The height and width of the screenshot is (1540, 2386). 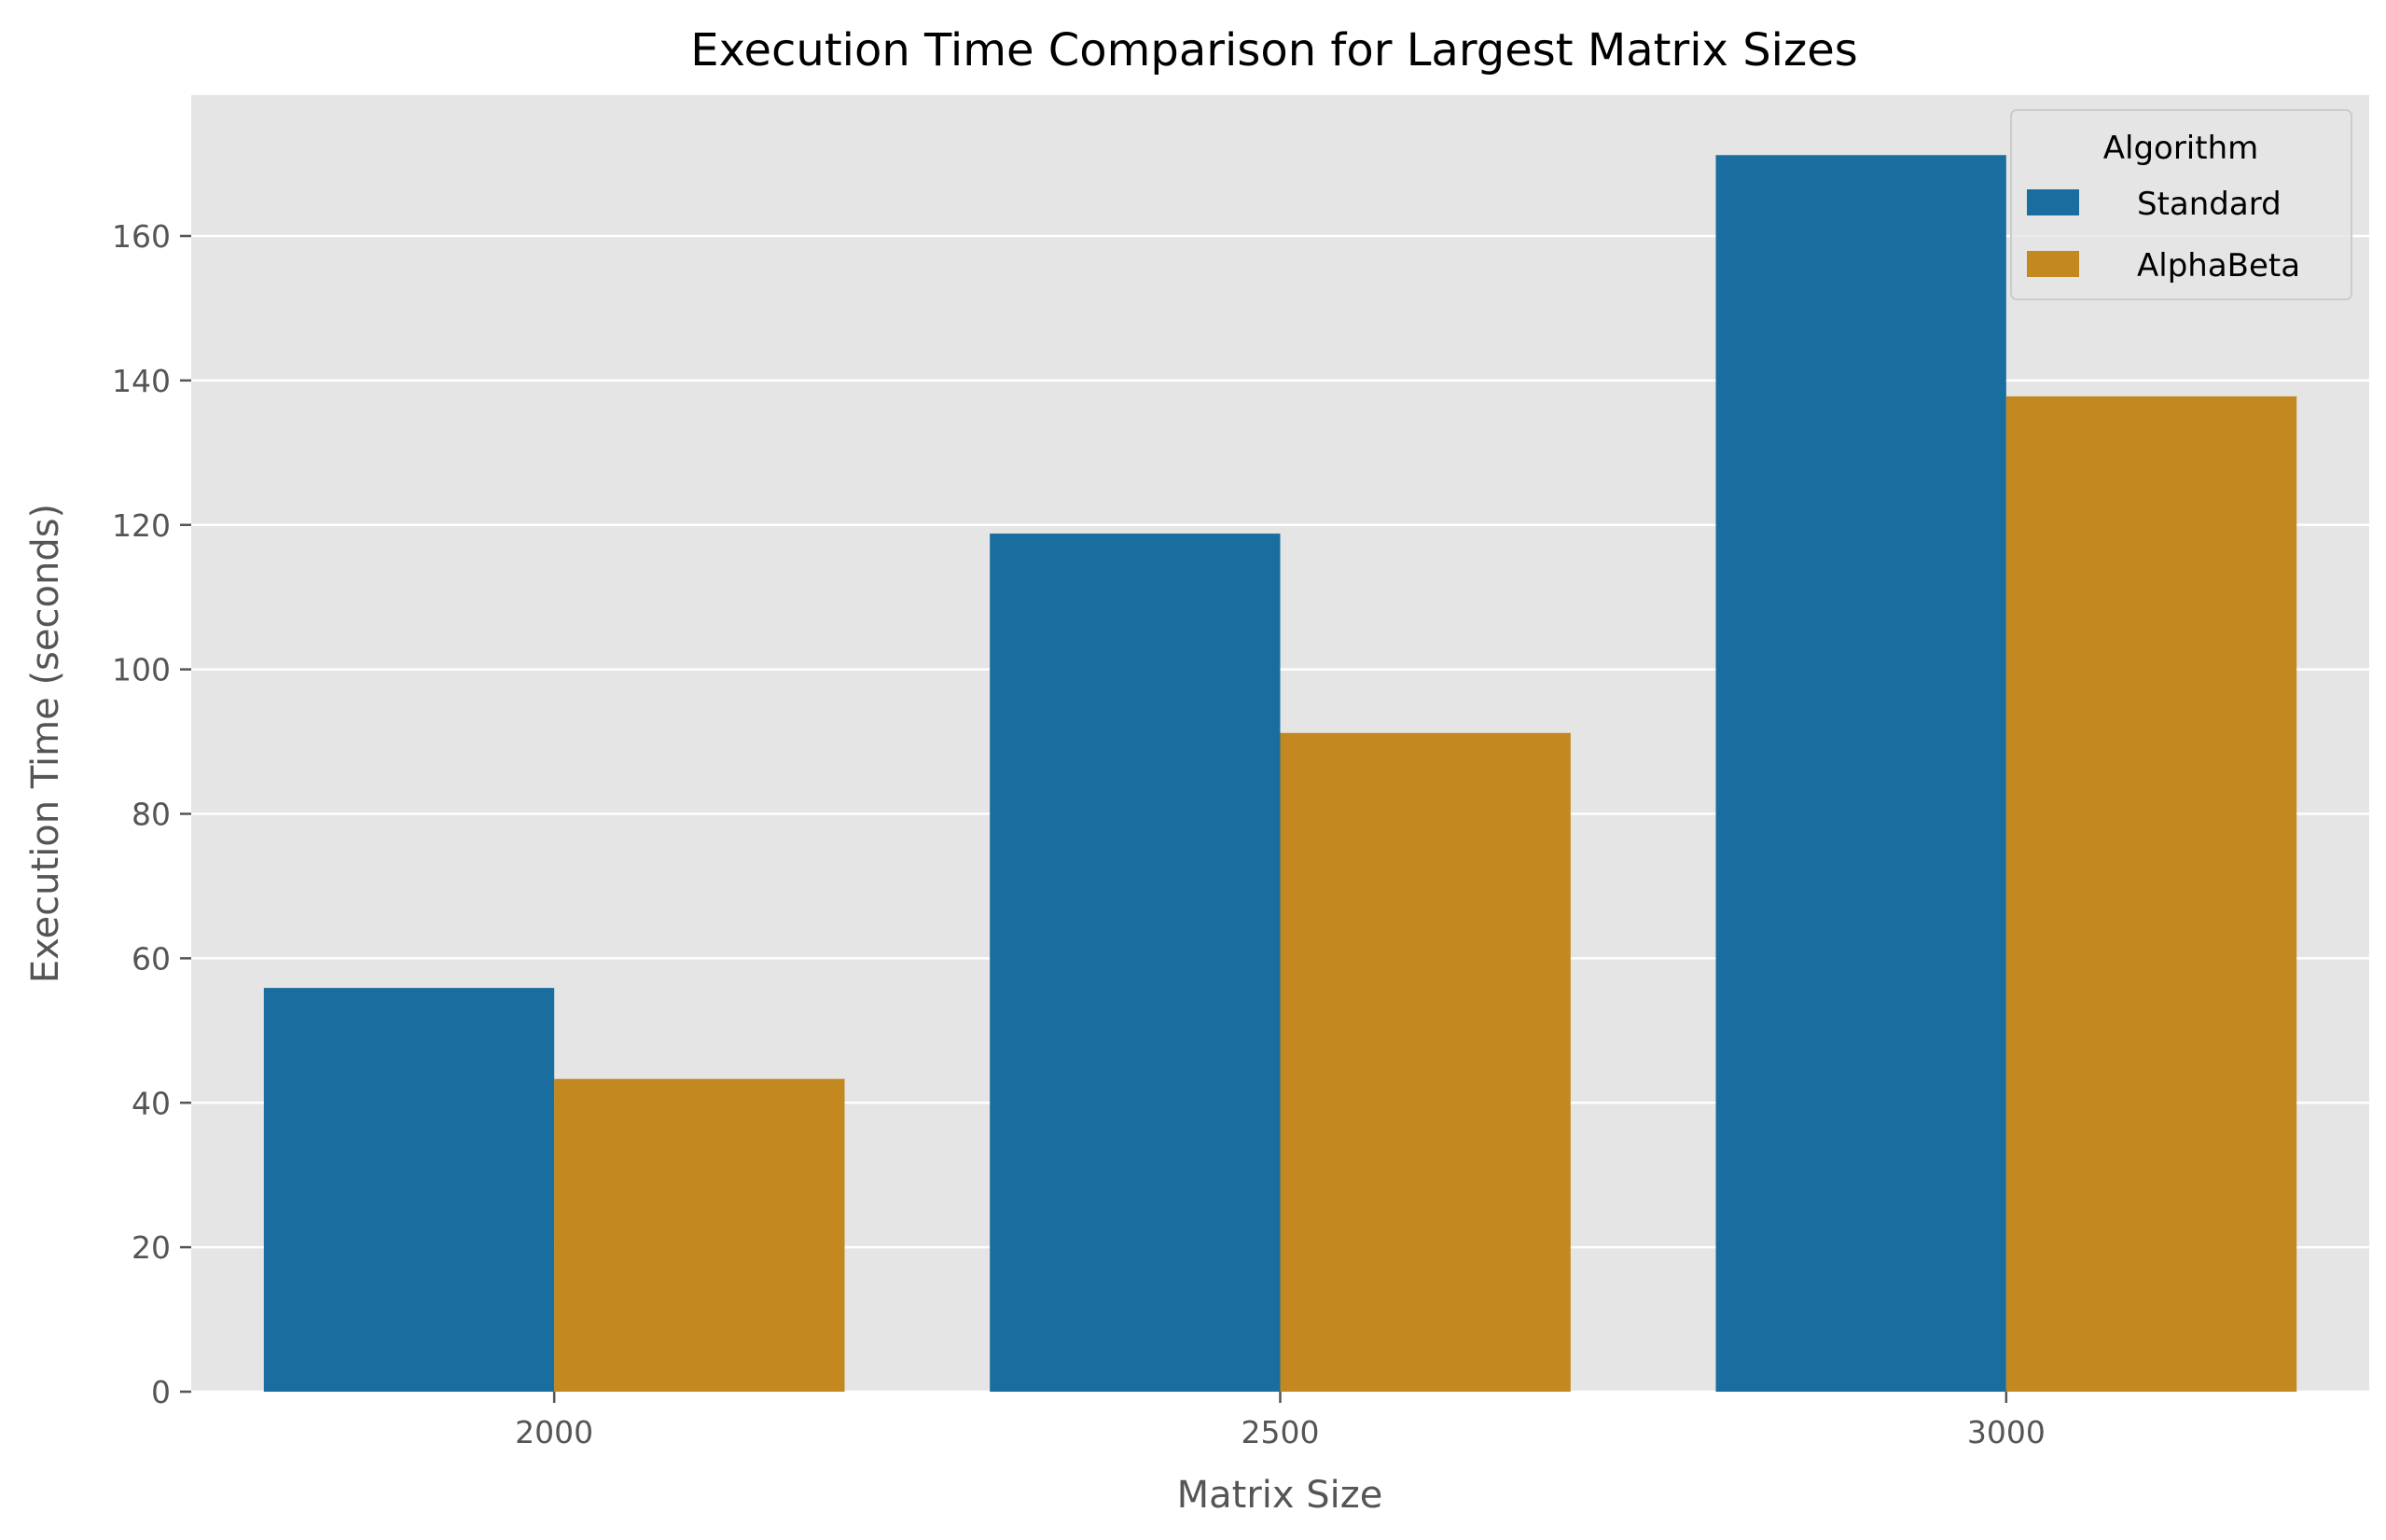 I want to click on y-axis: 0 20 40 60 80 100 120 140 160, so click(x=151, y=814).